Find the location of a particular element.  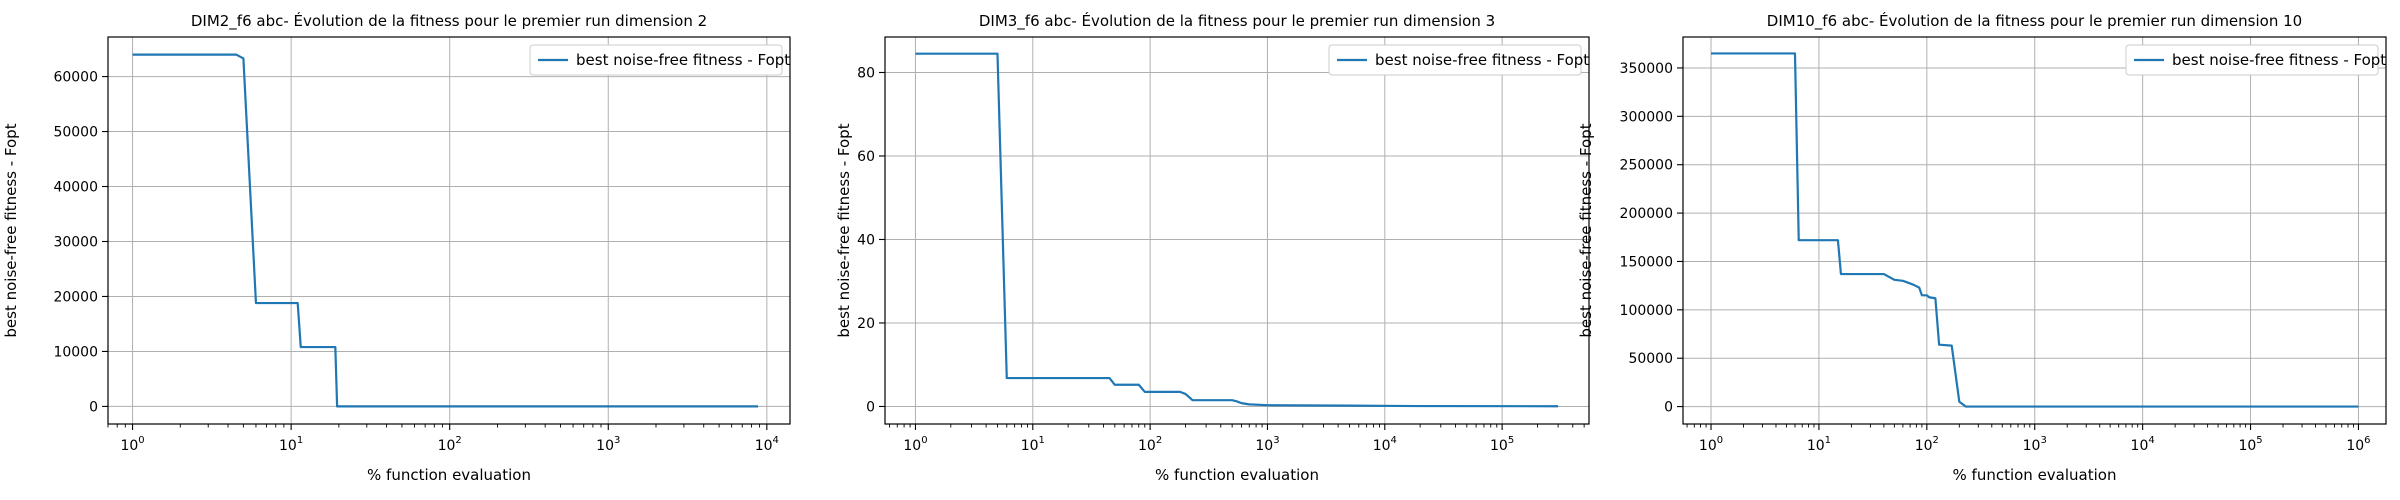

y-tick-label: 350000 is located at coordinates (1646, 69).